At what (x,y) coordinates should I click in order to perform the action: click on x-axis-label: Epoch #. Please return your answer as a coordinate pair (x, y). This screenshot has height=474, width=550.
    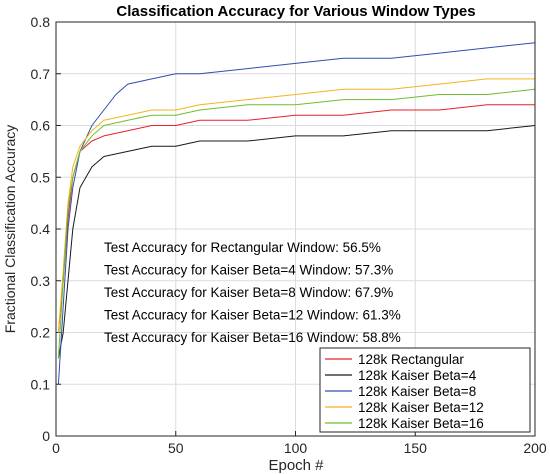
    Looking at the image, I should click on (296, 465).